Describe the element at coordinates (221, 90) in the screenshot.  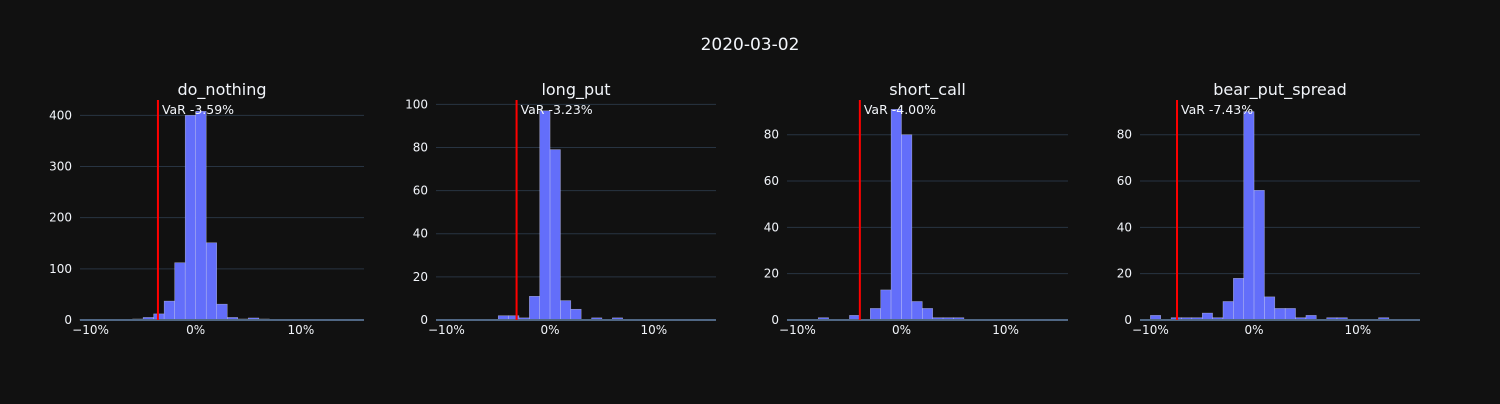
I see `subplot-title: do_nothing` at that location.